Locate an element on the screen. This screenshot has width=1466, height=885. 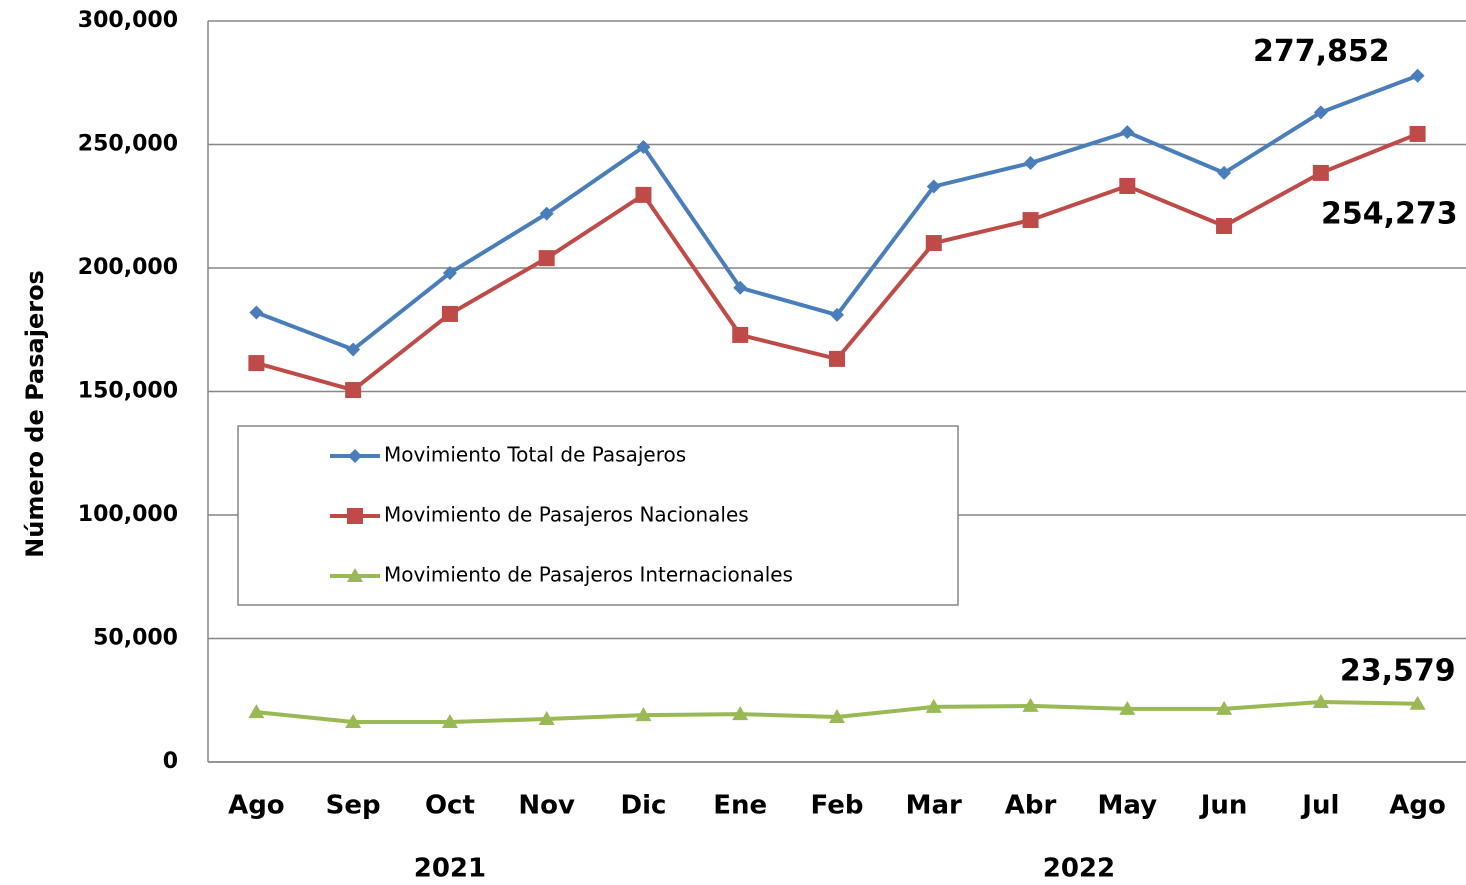
x-group-label: 2022 is located at coordinates (1079, 869).